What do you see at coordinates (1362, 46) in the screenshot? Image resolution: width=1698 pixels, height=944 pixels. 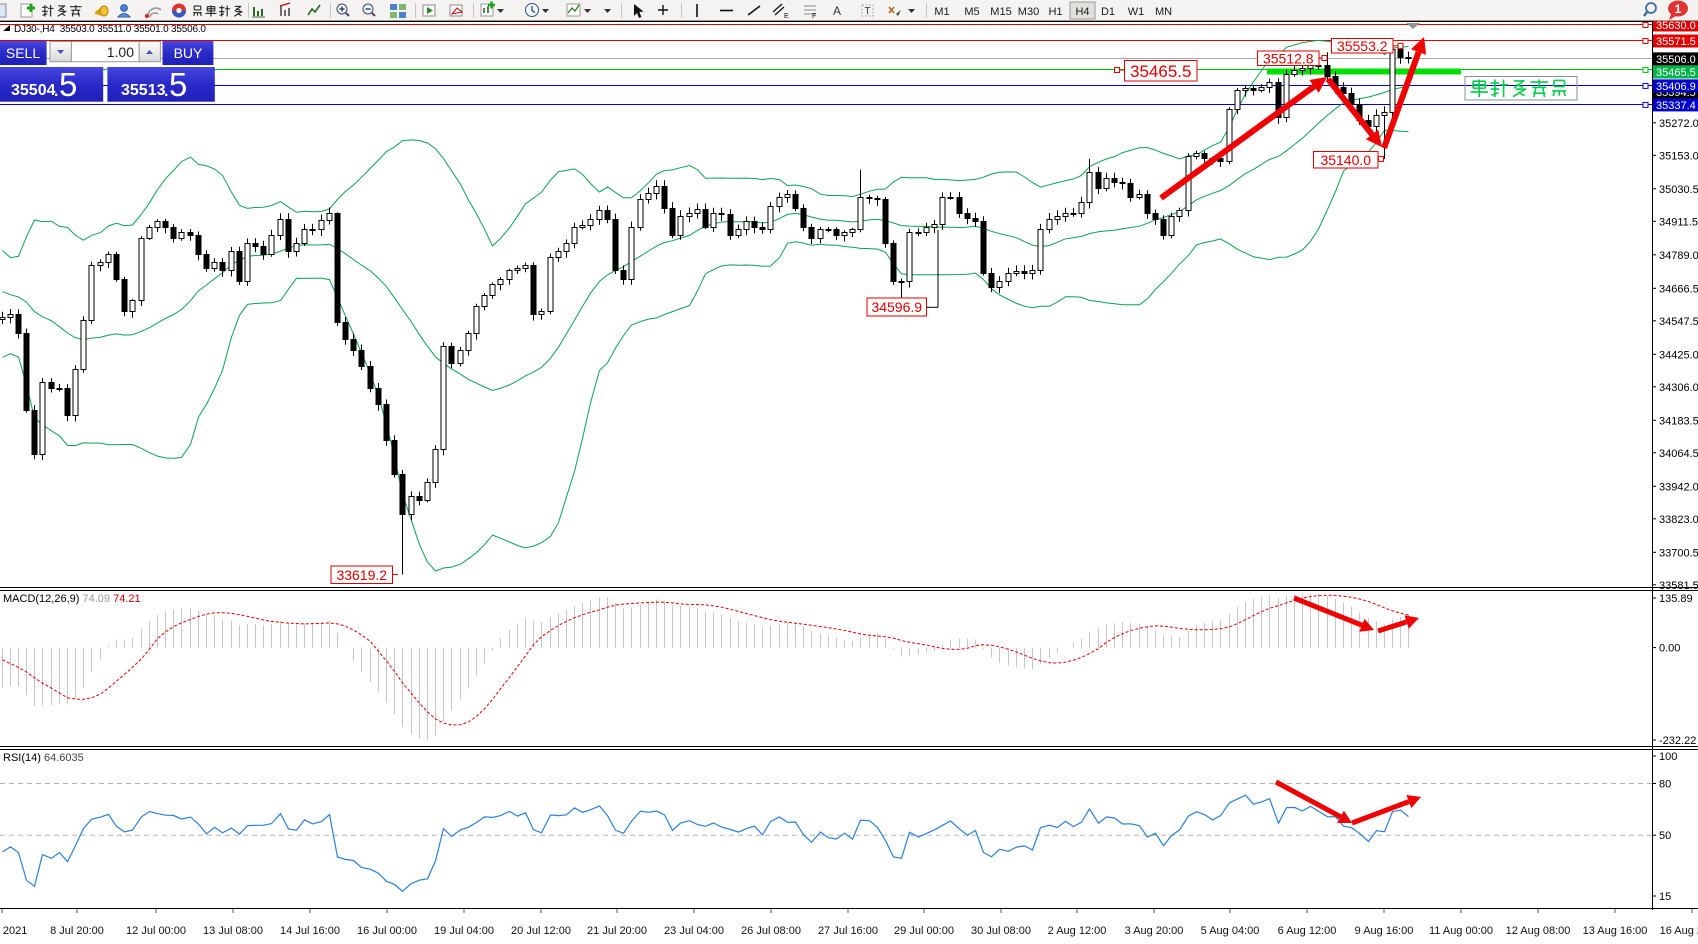 I see `svg-text: 35553.2` at bounding box center [1362, 46].